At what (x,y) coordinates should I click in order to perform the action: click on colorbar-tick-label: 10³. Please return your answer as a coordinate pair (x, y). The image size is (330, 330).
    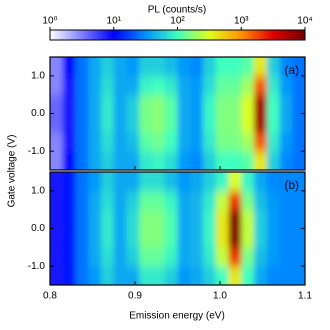
    Looking at the image, I should click on (241, 21).